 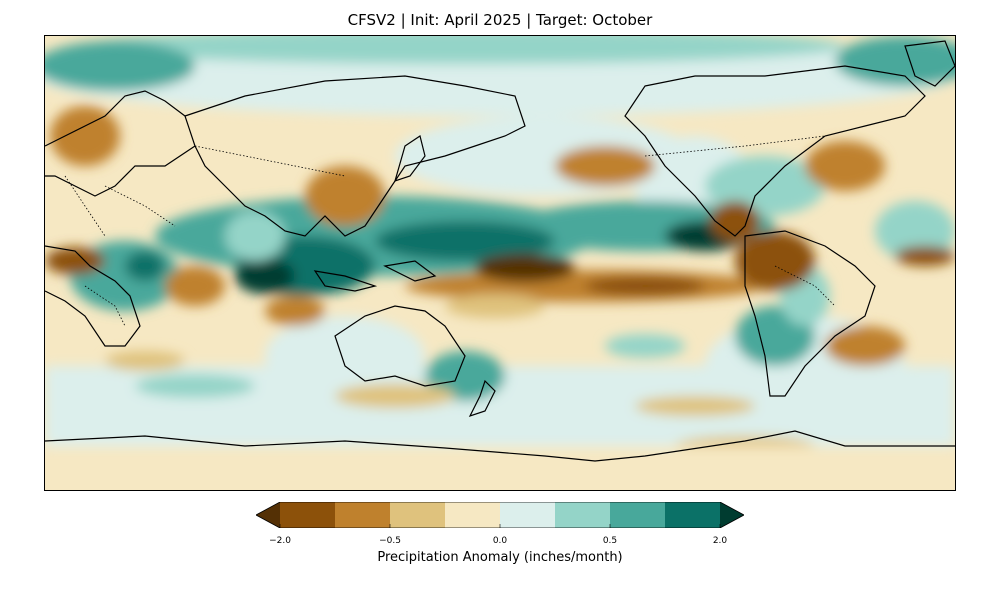 I want to click on colorbar-label: Precipitation Anomaly (inches/month), so click(x=500, y=557).